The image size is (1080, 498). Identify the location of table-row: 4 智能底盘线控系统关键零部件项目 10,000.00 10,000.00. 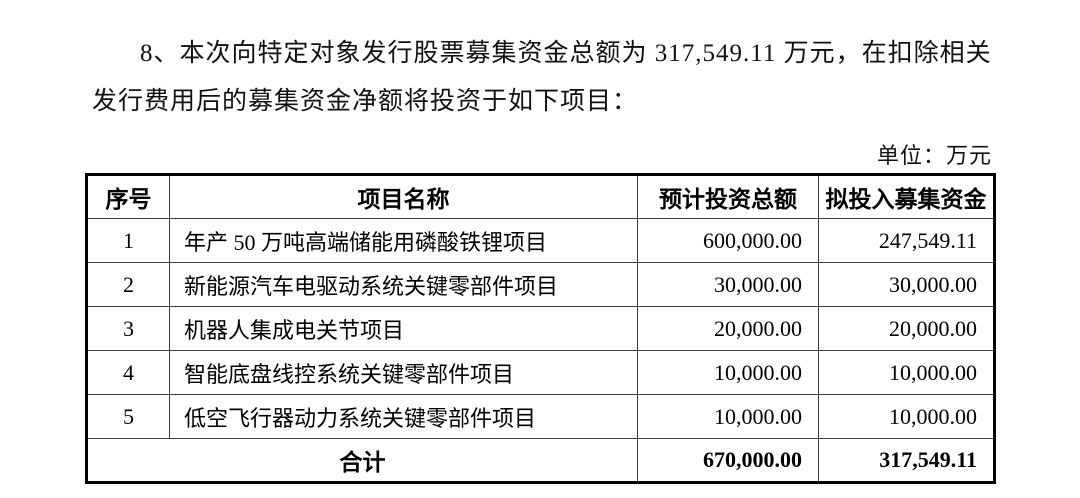
(540, 372).